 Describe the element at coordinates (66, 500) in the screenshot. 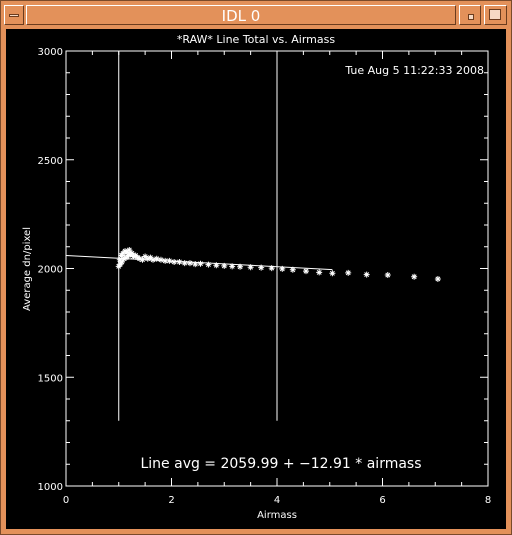

I see `x-tick-label: 0` at that location.